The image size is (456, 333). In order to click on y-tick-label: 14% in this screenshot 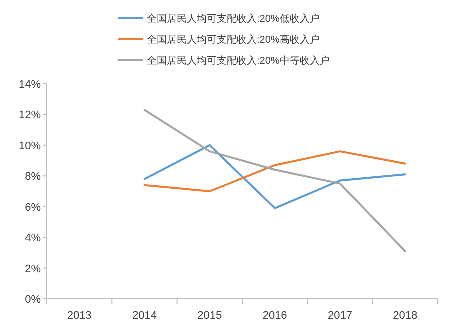, I will do `click(30, 85)`.